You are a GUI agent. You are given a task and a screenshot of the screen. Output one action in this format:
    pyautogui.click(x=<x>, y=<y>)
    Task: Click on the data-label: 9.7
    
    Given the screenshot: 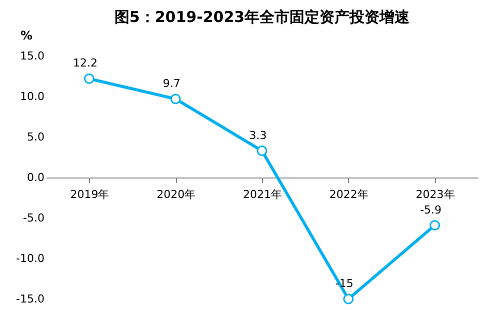 What is the action you would take?
    pyautogui.click(x=171, y=83)
    